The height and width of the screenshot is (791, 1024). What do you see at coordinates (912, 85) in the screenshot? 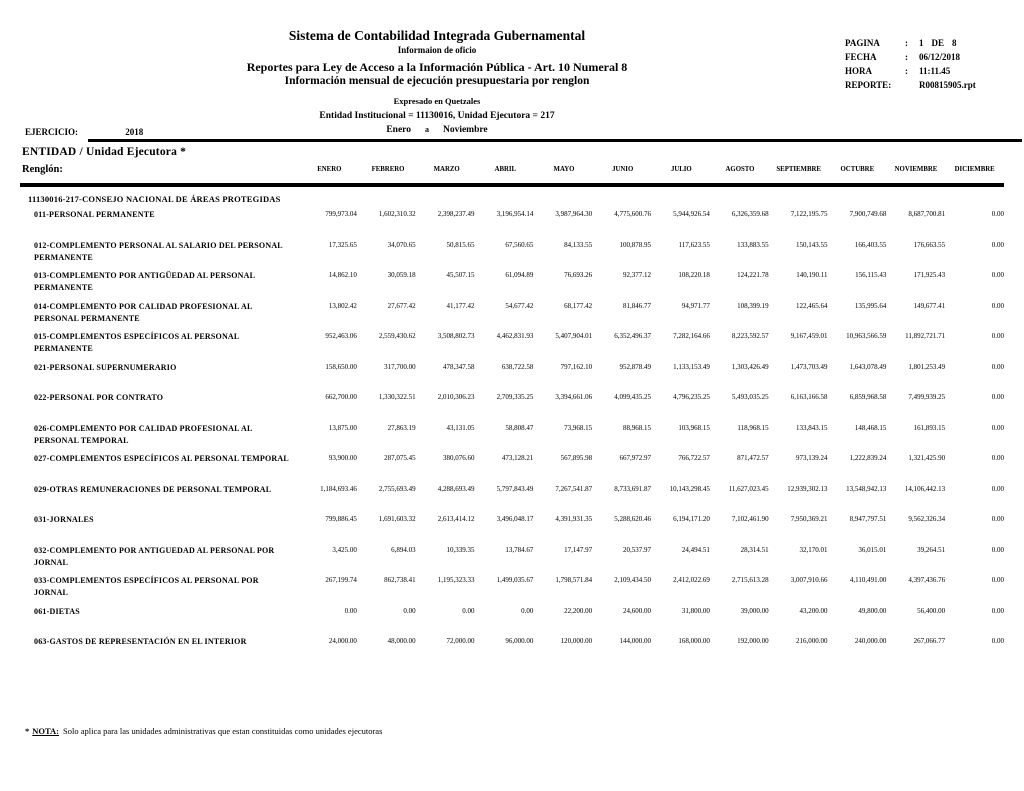
I see `reporte-colon-spacer` at bounding box center [912, 85].